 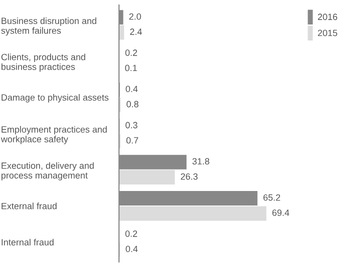 What do you see at coordinates (48, 171) in the screenshot?
I see `y-tick-label: Execution, delivery and process management` at bounding box center [48, 171].